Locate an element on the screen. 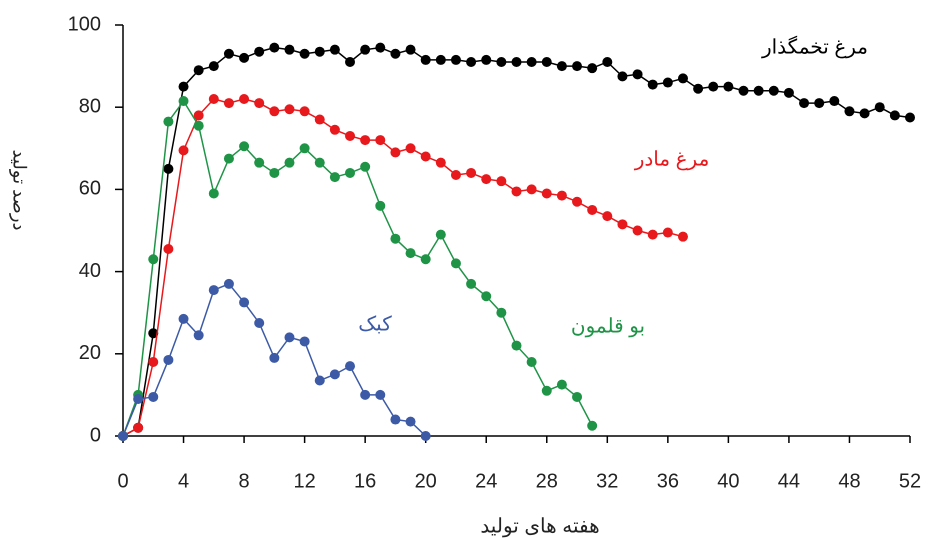 This screenshot has height=540, width=930. x-tick-label: 24 is located at coordinates (486, 481).